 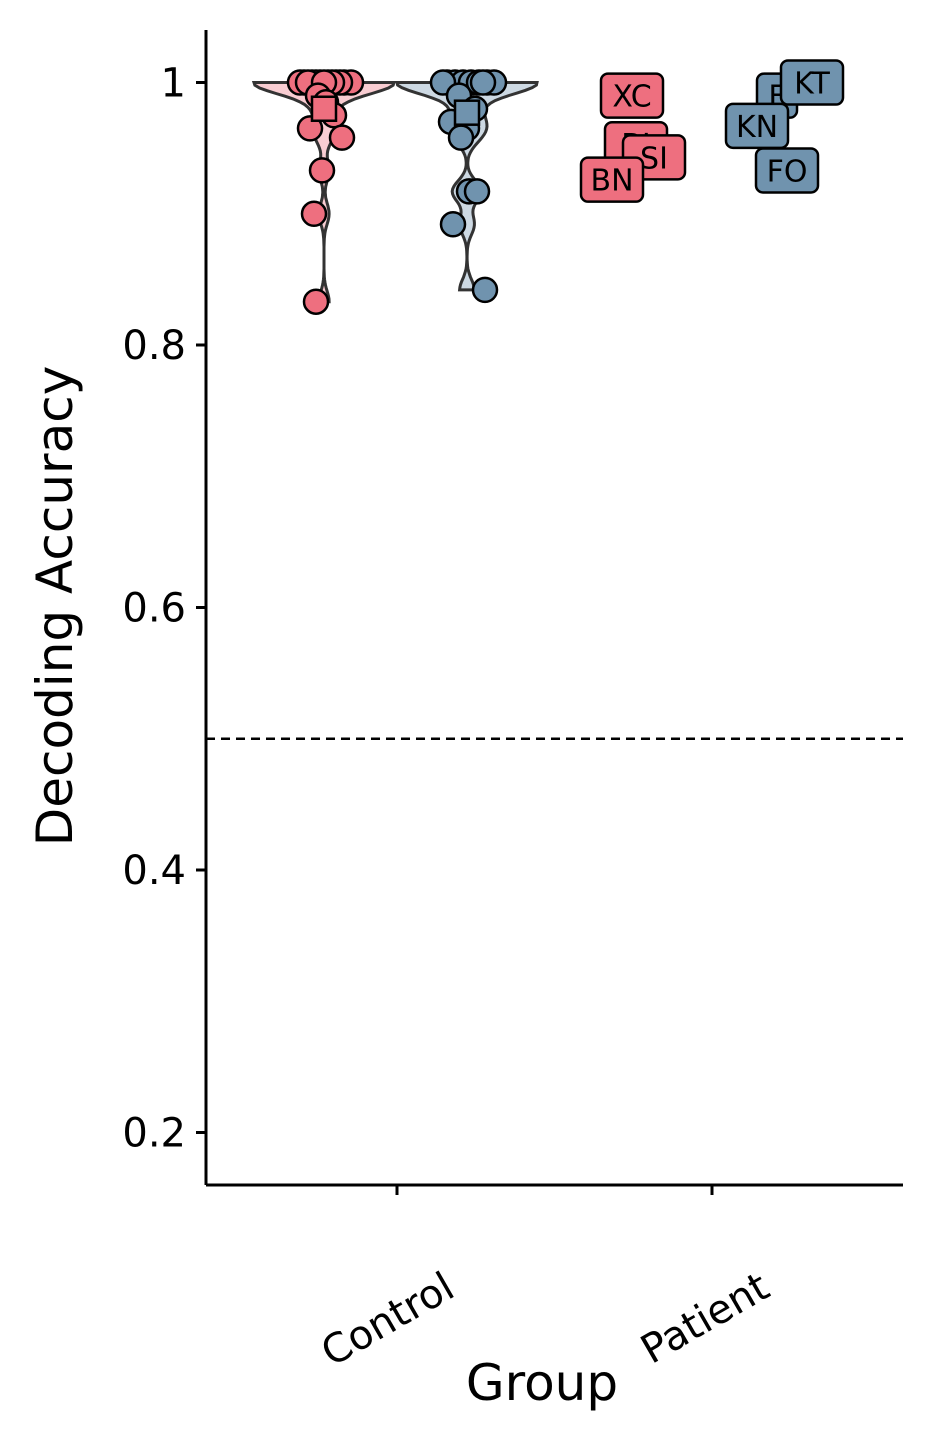 I want to click on y-axis-title: Decoding Accuracy, so click(x=55, y=606).